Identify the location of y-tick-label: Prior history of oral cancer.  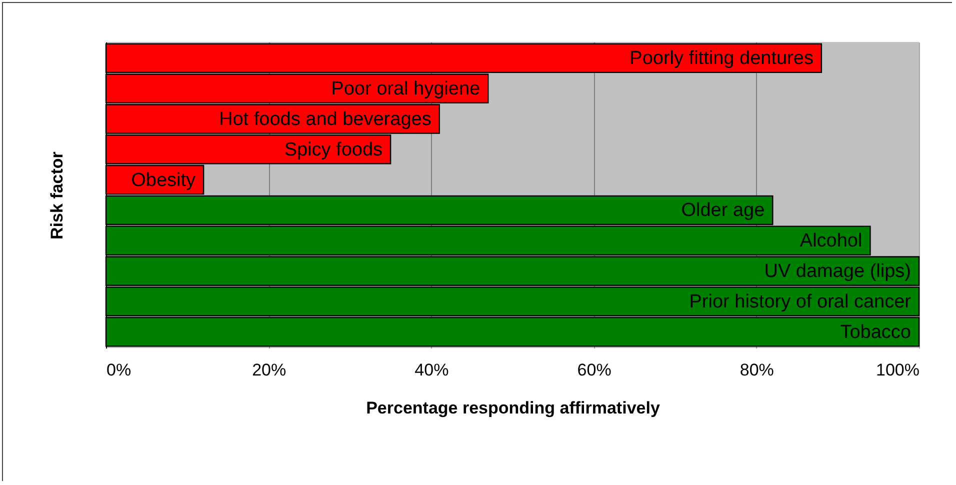
(800, 301).